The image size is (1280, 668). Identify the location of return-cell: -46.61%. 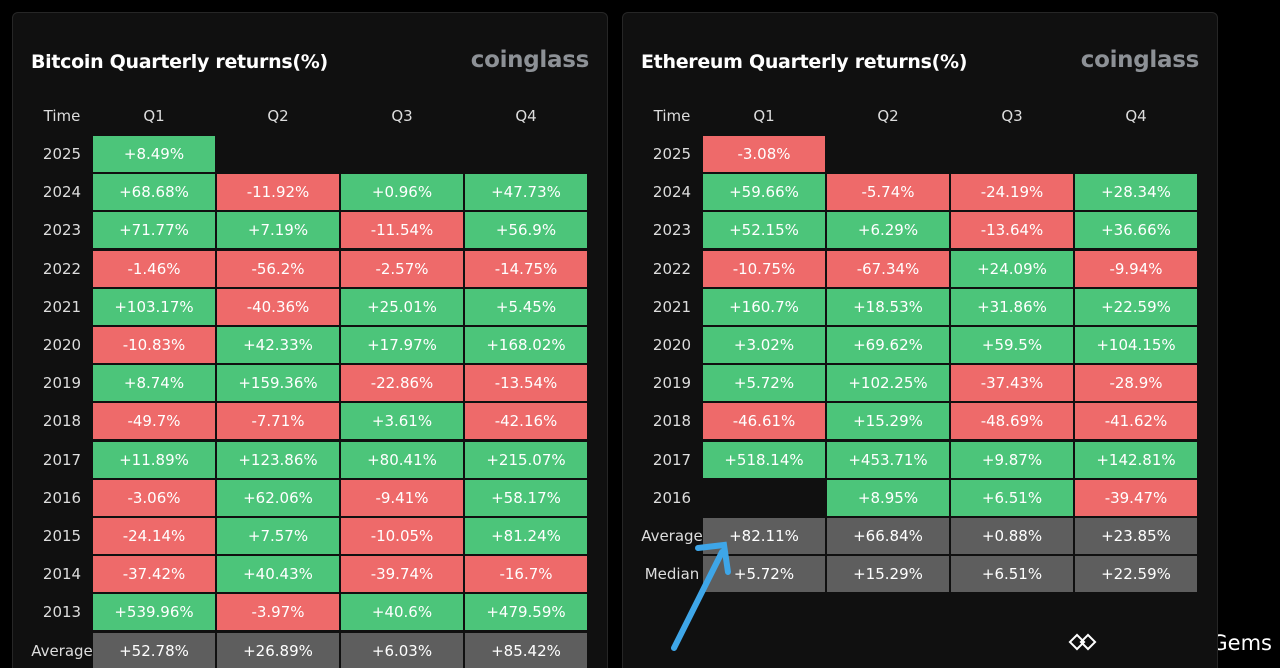
(764, 421).